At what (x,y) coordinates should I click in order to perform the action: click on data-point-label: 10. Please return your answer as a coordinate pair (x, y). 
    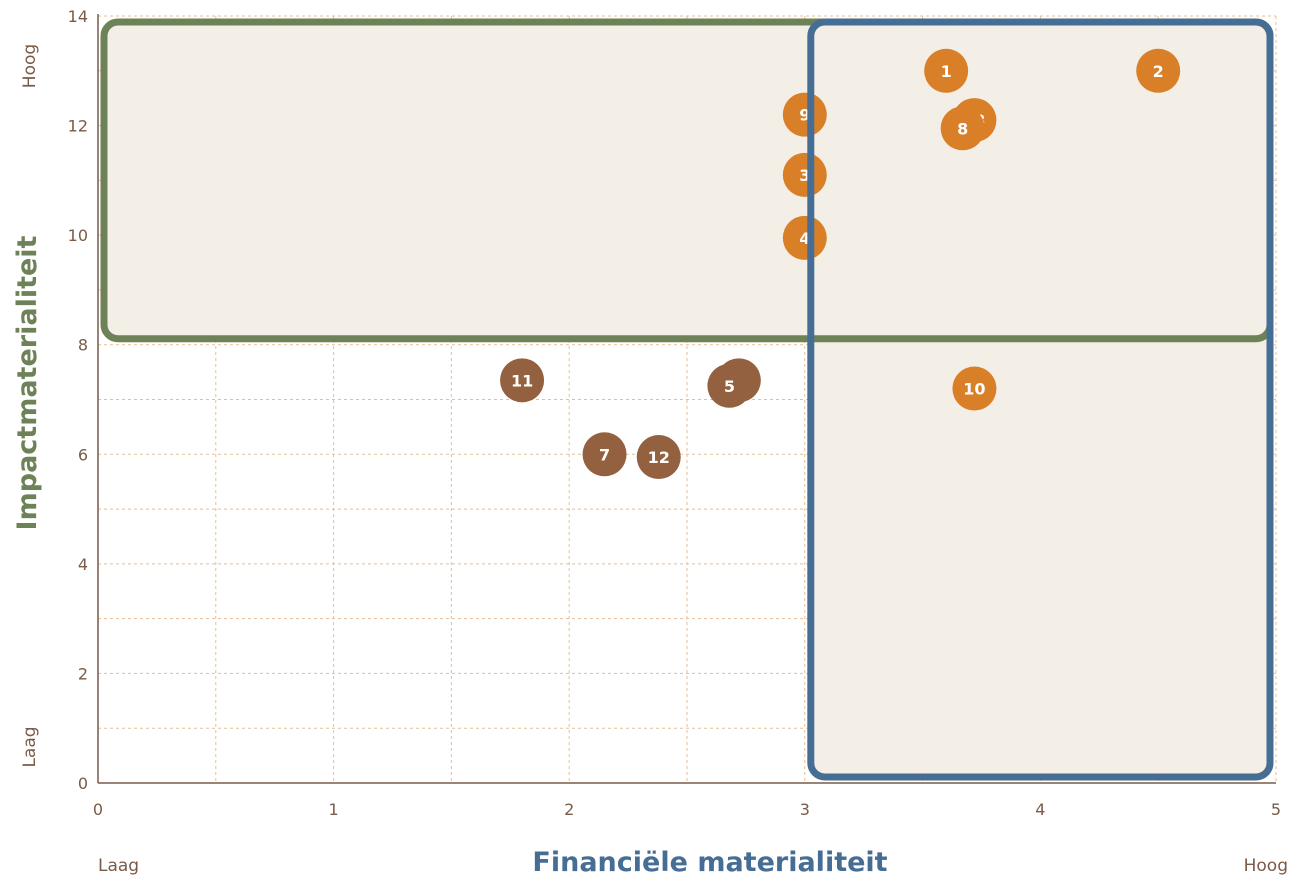
    Looking at the image, I should click on (974, 389).